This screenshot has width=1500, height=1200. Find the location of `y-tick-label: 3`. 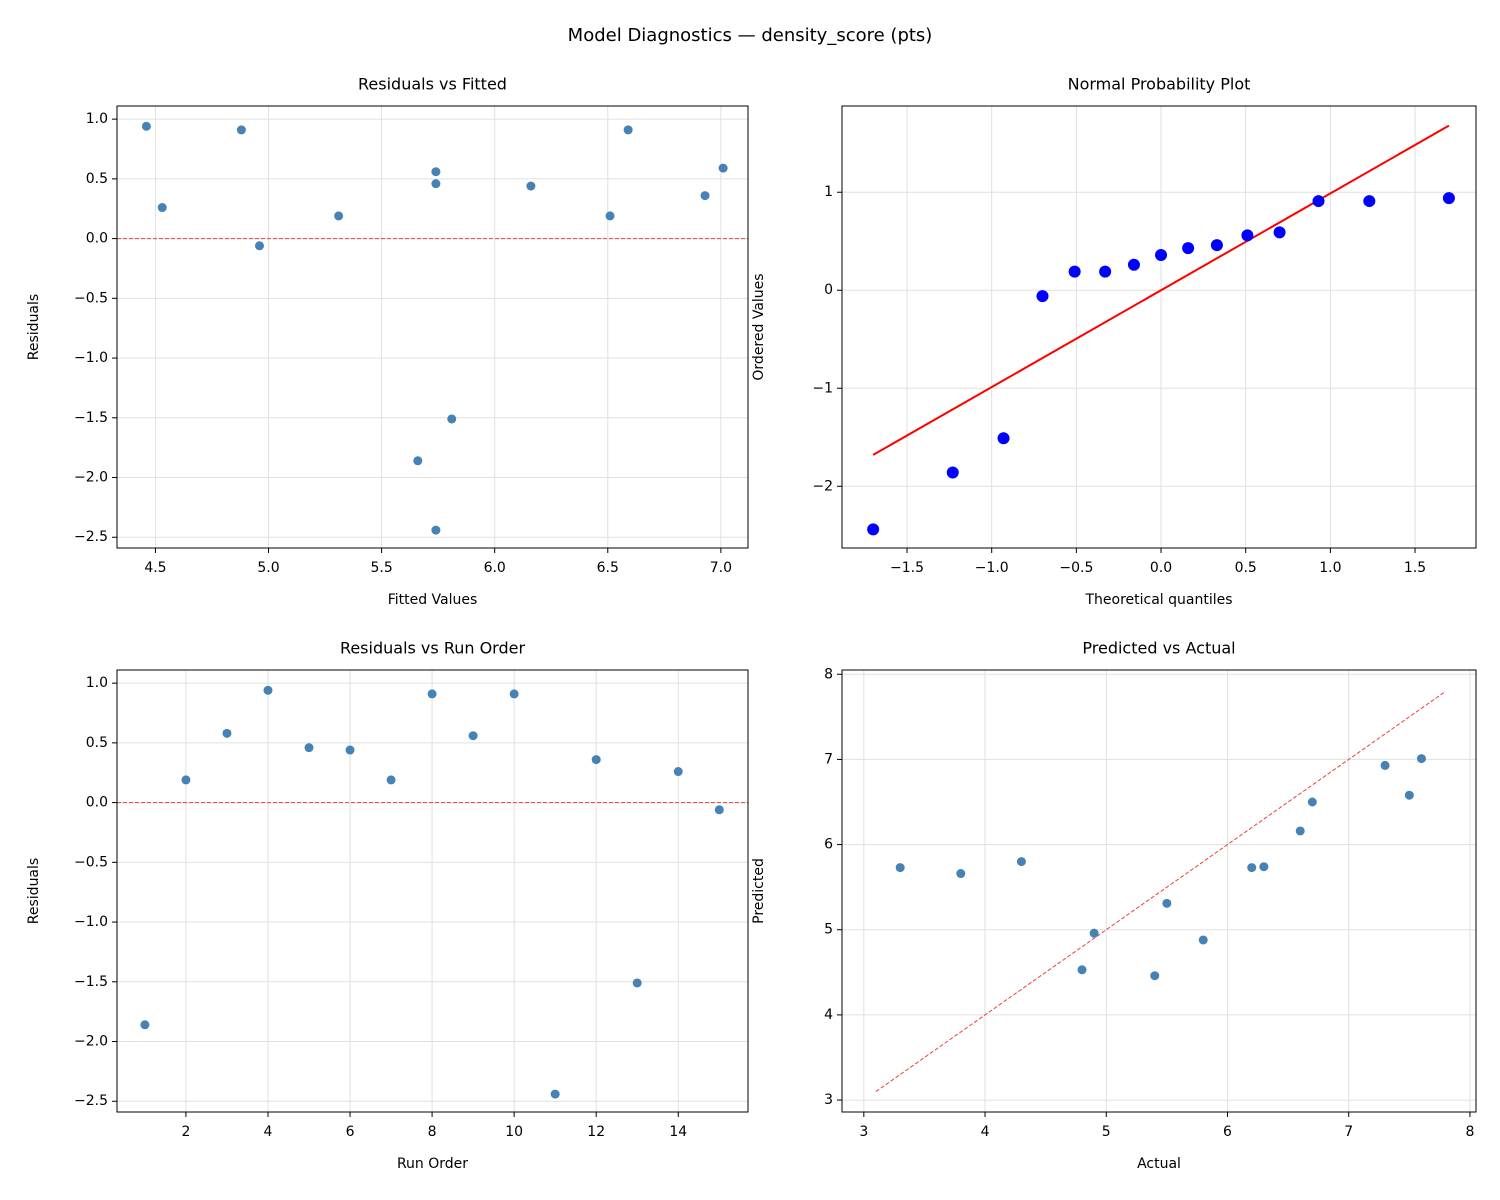

y-tick-label: 3 is located at coordinates (828, 1100).